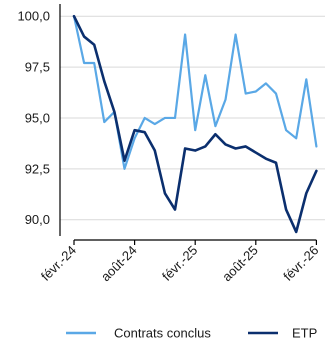 This screenshot has height=351, width=335. I want to click on x-tick-label: févr.-26, so click(300, 263).